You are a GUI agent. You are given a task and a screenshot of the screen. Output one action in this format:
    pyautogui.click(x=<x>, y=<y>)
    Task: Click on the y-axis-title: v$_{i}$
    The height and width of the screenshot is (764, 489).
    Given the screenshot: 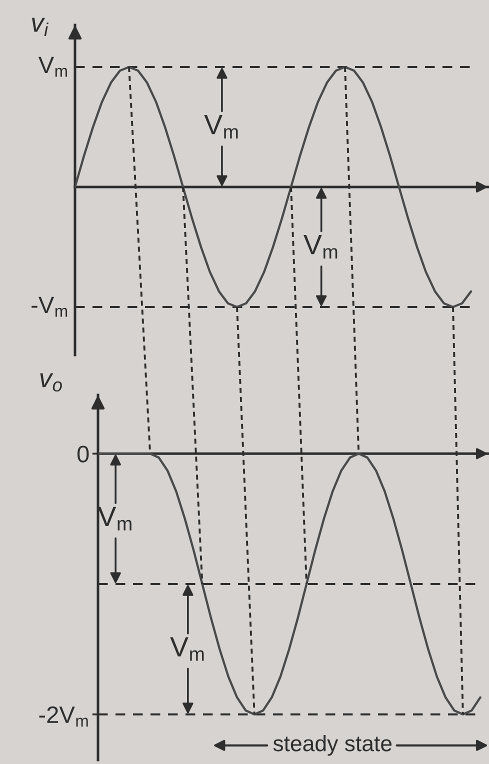 What is the action you would take?
    pyautogui.click(x=40, y=27)
    